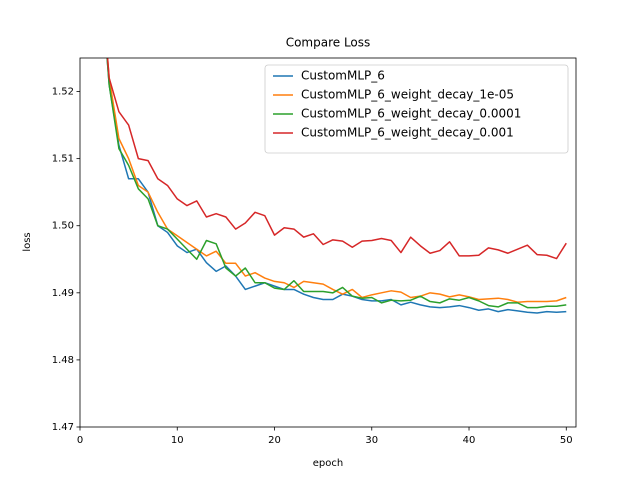 The width and height of the screenshot is (640, 480). I want to click on x-tick-label: 50, so click(566, 440).